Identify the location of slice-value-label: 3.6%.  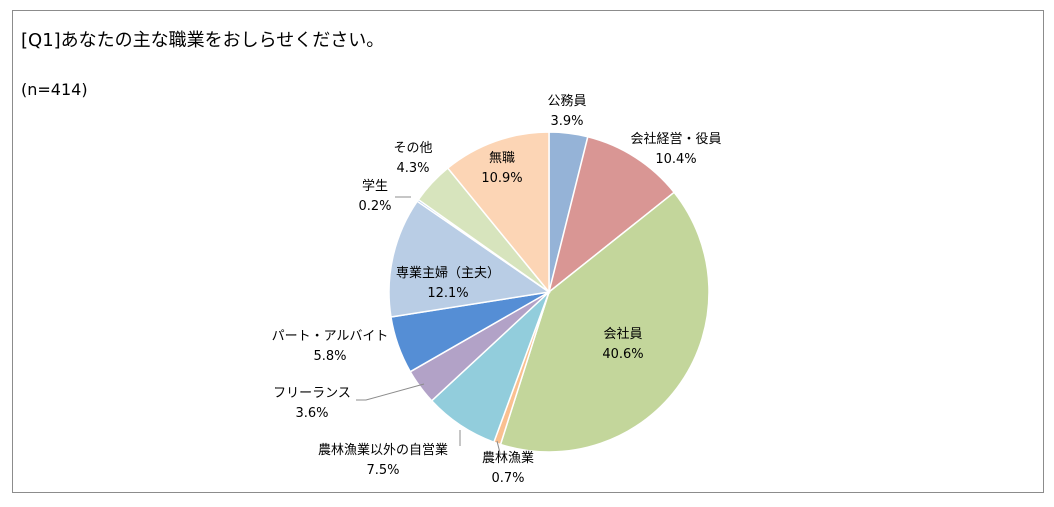
(311, 413).